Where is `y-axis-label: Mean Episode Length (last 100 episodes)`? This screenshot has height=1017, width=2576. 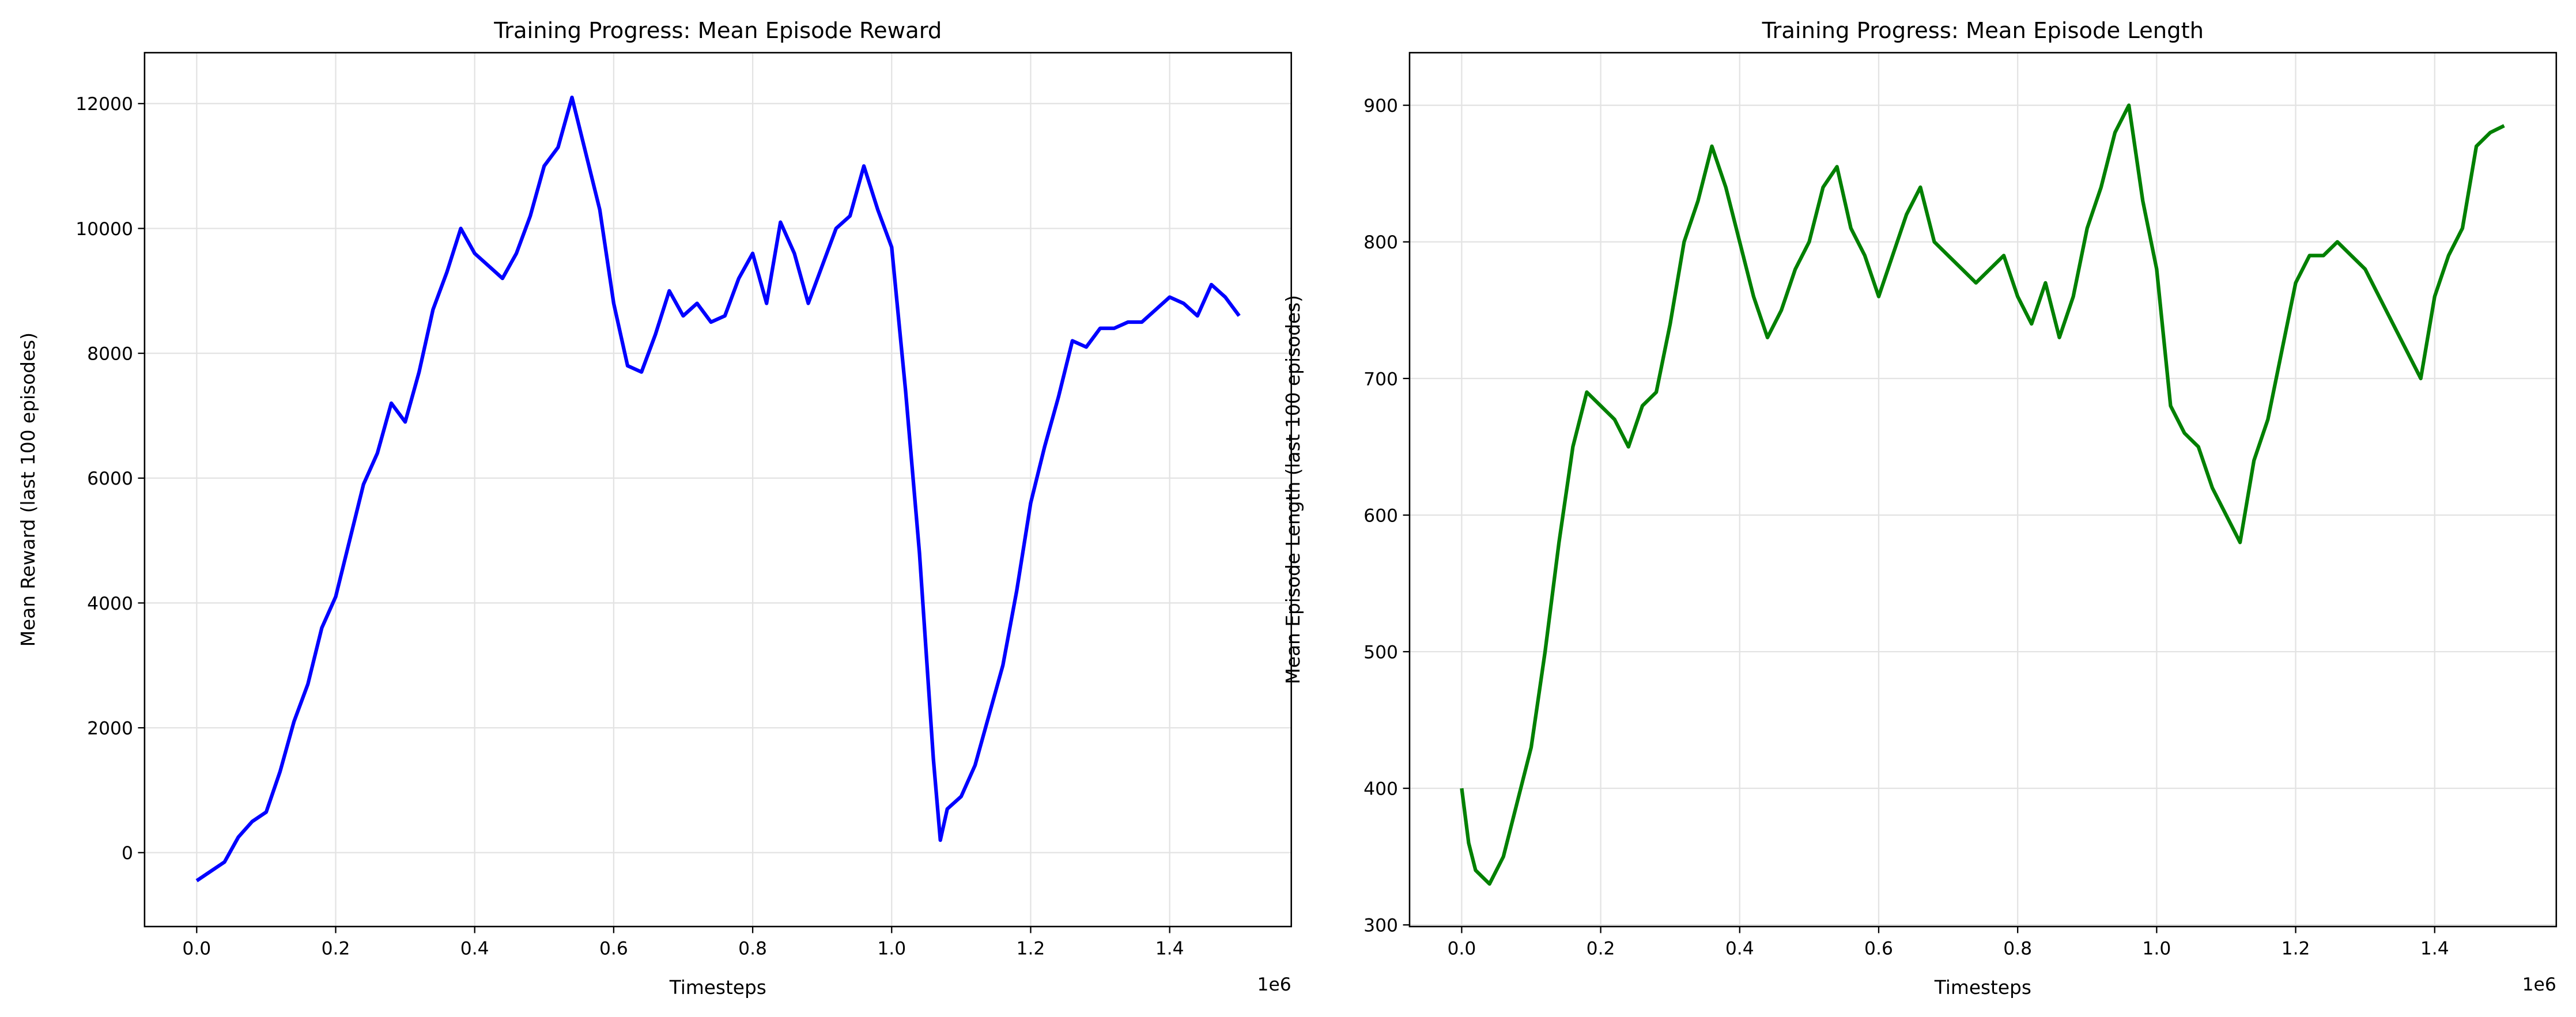
y-axis-label: Mean Episode Length (last 100 episodes) is located at coordinates (1293, 489).